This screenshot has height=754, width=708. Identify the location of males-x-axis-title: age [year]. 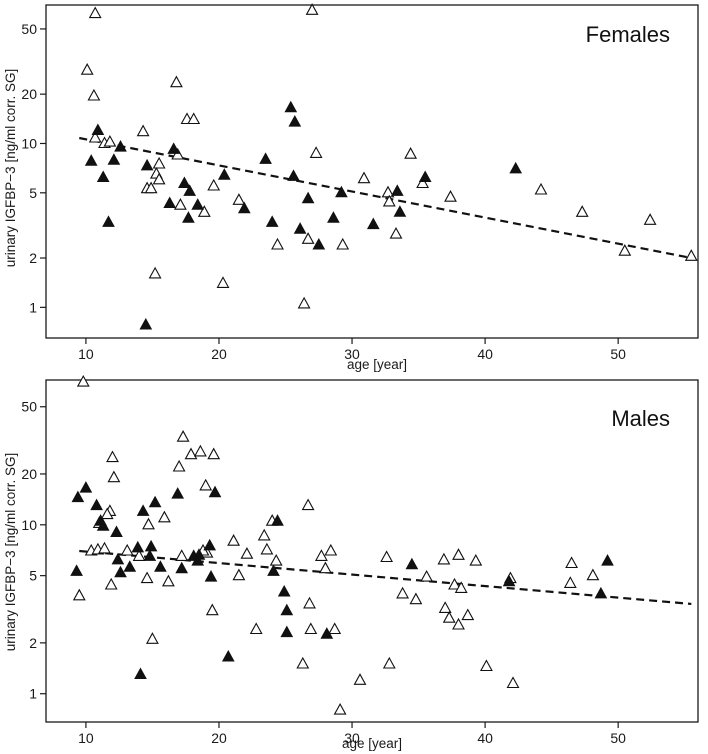
(372, 743).